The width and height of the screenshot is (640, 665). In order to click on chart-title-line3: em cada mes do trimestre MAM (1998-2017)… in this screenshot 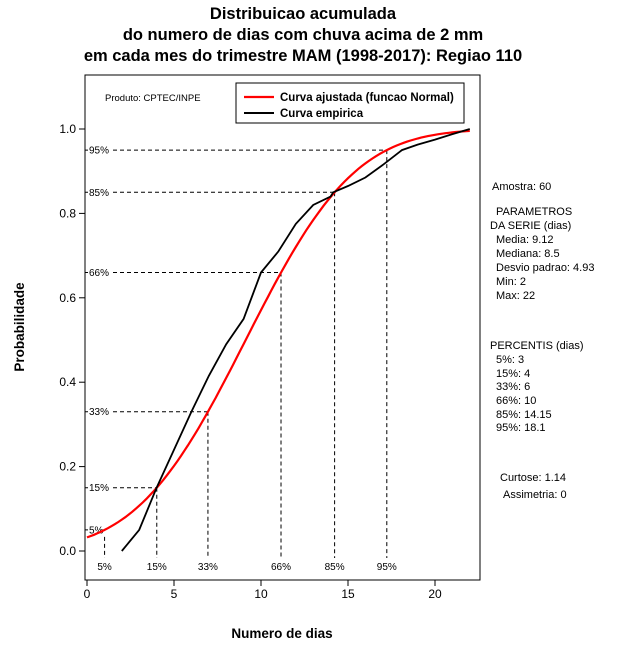, I will do `click(303, 56)`.